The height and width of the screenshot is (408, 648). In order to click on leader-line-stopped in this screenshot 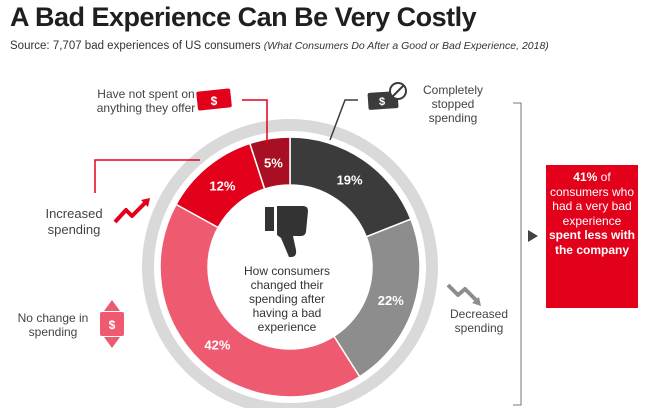, I will do `click(343, 120)`.